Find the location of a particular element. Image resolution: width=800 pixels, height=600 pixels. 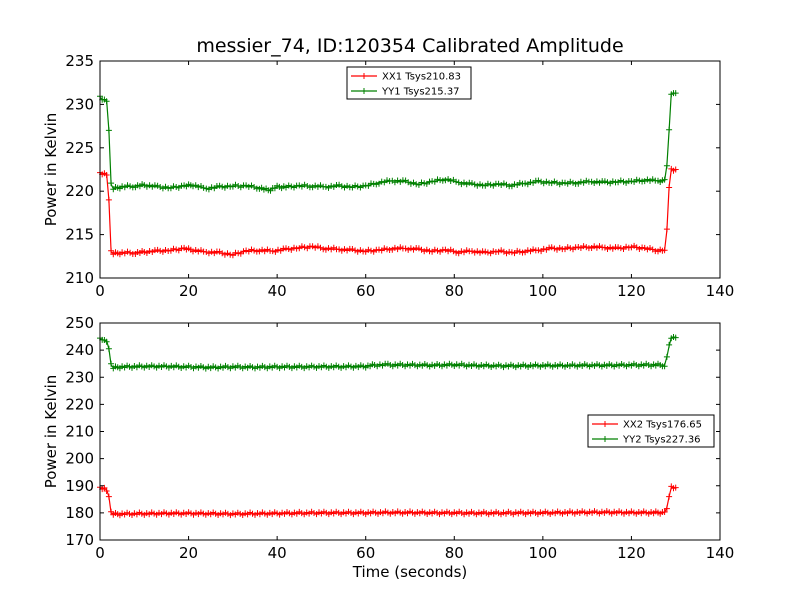

x-axis-label: Time (seconds) is located at coordinates (410, 572).